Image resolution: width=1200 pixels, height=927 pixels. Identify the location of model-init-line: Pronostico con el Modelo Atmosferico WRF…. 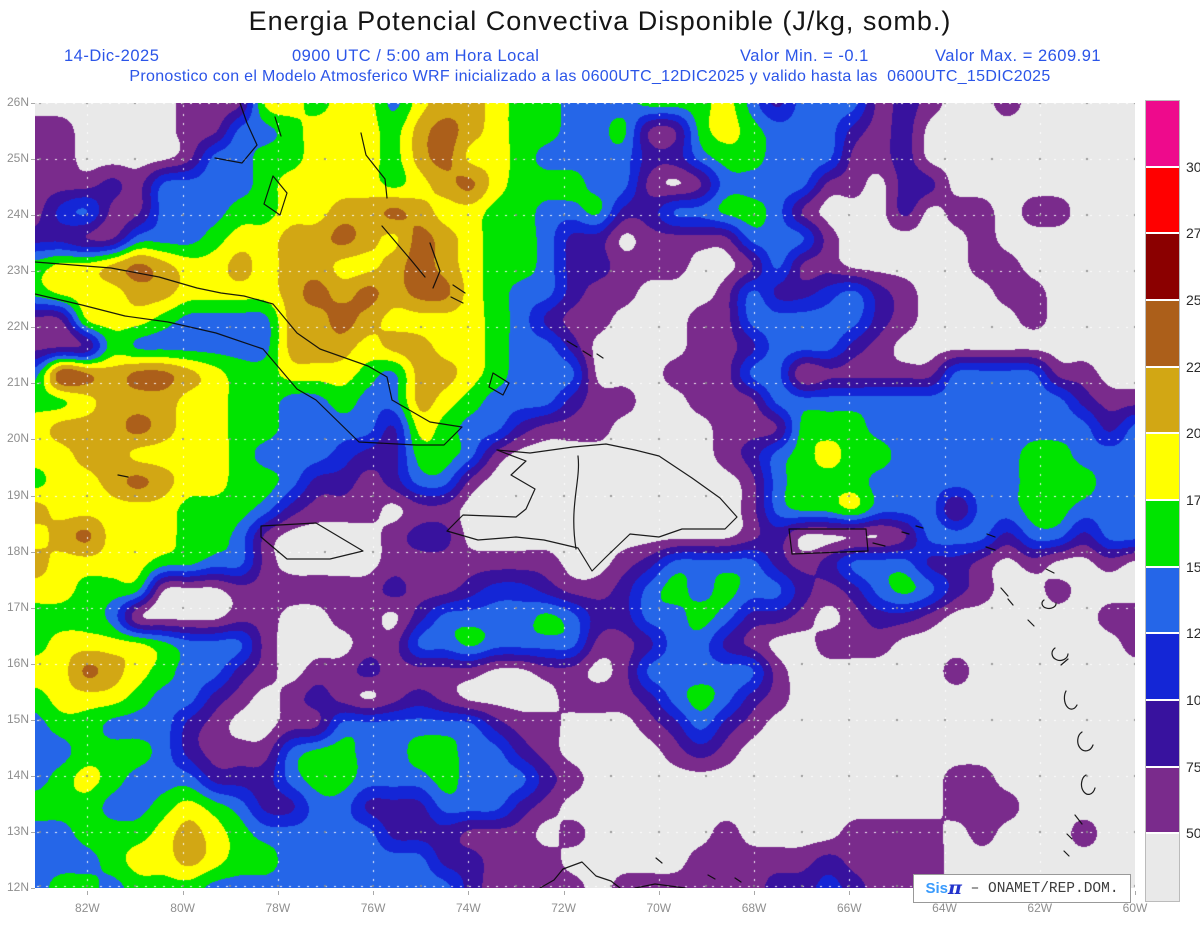
(590, 76).